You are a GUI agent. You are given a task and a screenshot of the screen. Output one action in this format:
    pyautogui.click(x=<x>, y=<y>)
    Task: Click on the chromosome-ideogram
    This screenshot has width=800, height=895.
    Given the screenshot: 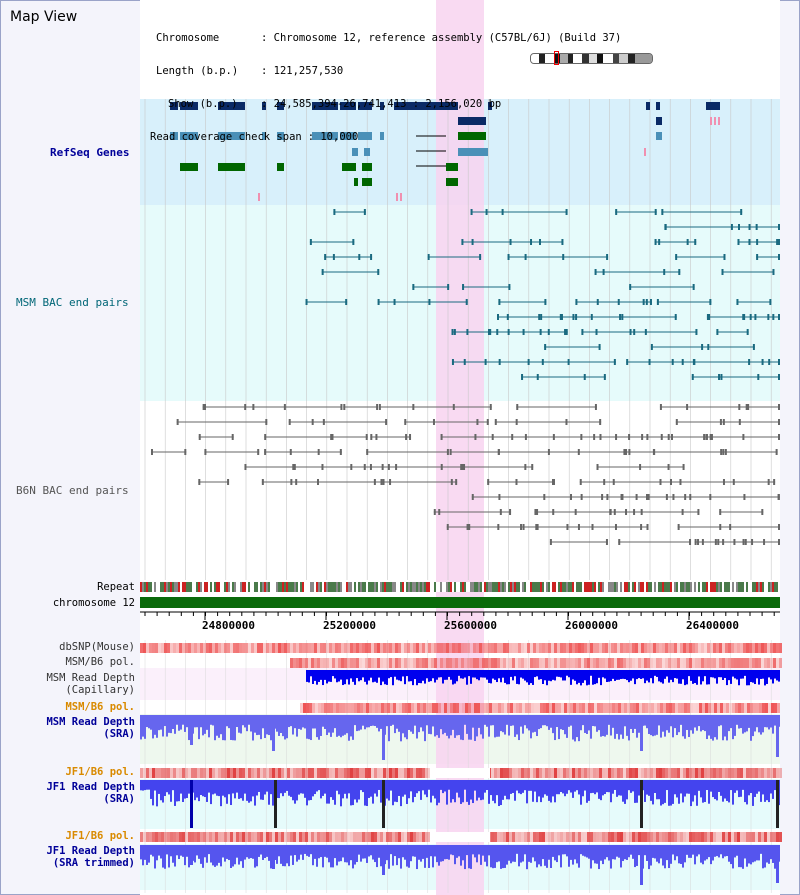 What is the action you would take?
    pyautogui.click(x=591, y=58)
    